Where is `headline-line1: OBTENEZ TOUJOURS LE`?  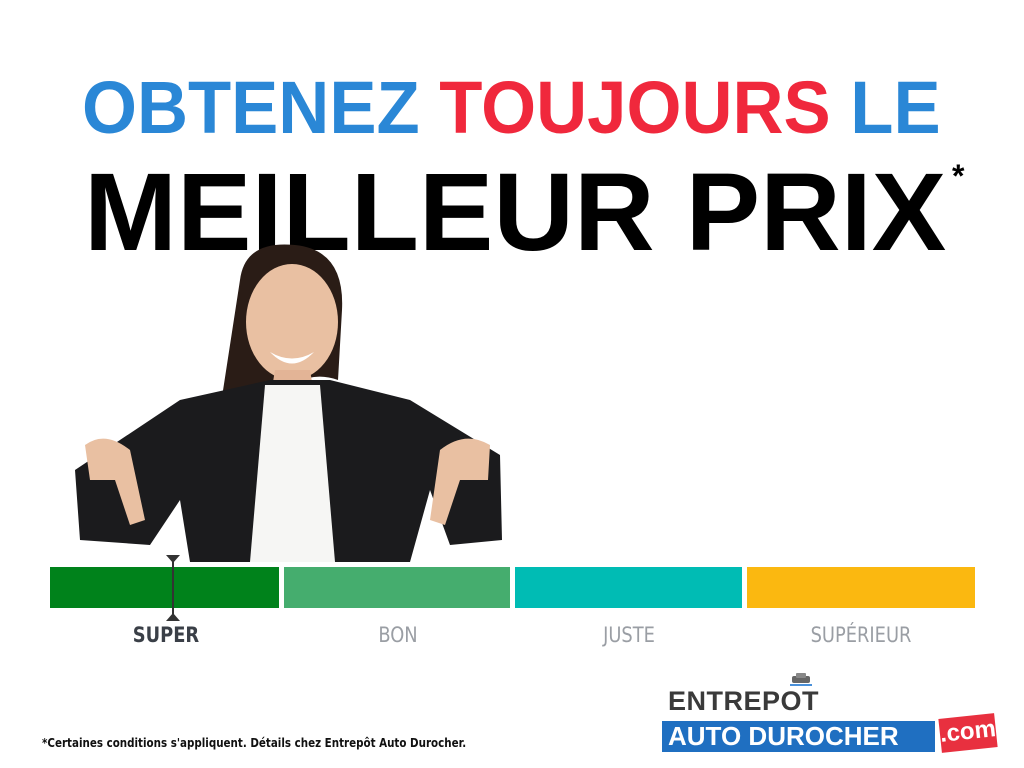
headline-line1: OBTENEZ TOUJOURS LE is located at coordinates (511, 108).